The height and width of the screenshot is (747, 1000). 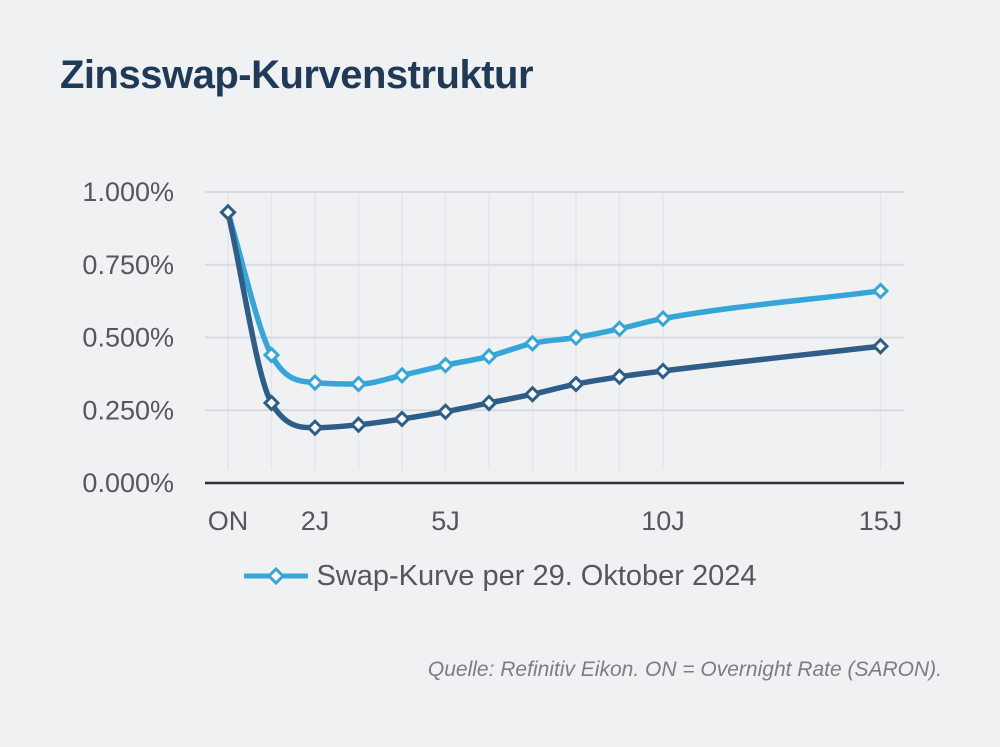 What do you see at coordinates (536, 575) in the screenshot?
I see `legend-series-label: Swap-Kurve per 29. Oktober 2024` at bounding box center [536, 575].